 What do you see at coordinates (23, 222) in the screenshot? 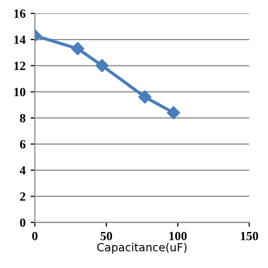
I see `y-tick-label: 0` at bounding box center [23, 222].